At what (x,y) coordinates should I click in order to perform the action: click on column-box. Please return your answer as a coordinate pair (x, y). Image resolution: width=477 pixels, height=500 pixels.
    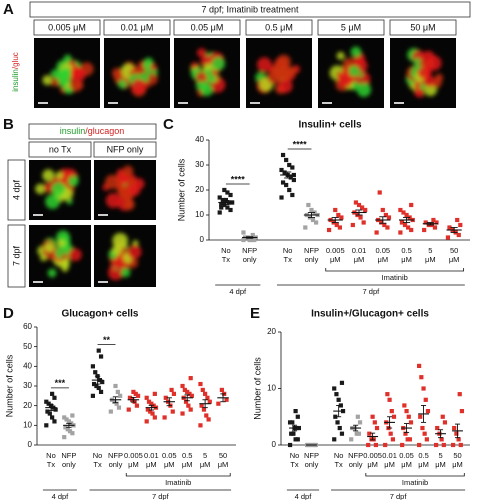
    Looking at the image, I should click on (125, 149).